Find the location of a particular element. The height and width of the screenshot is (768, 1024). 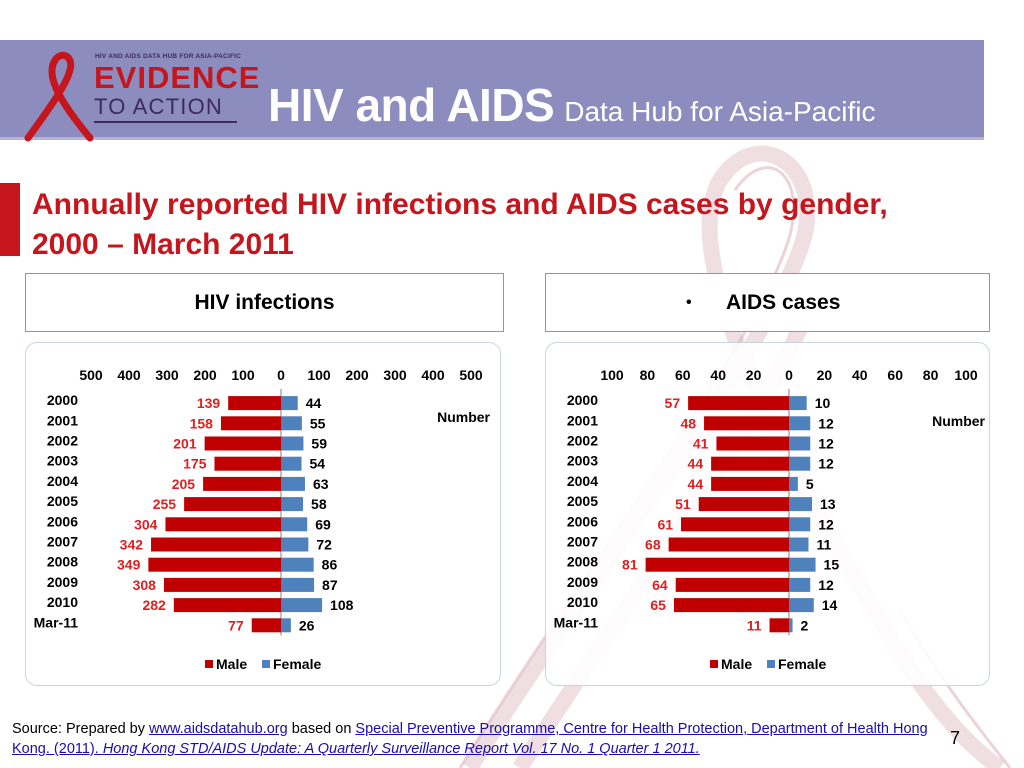

female-data-label: 63 is located at coordinates (321, 484).